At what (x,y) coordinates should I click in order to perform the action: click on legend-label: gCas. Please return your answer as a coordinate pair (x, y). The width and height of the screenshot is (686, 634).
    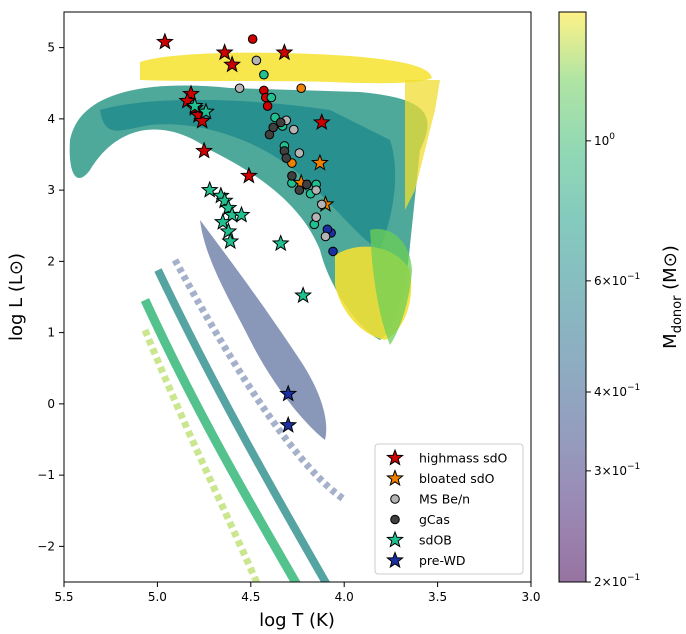
    Looking at the image, I should click on (434, 519).